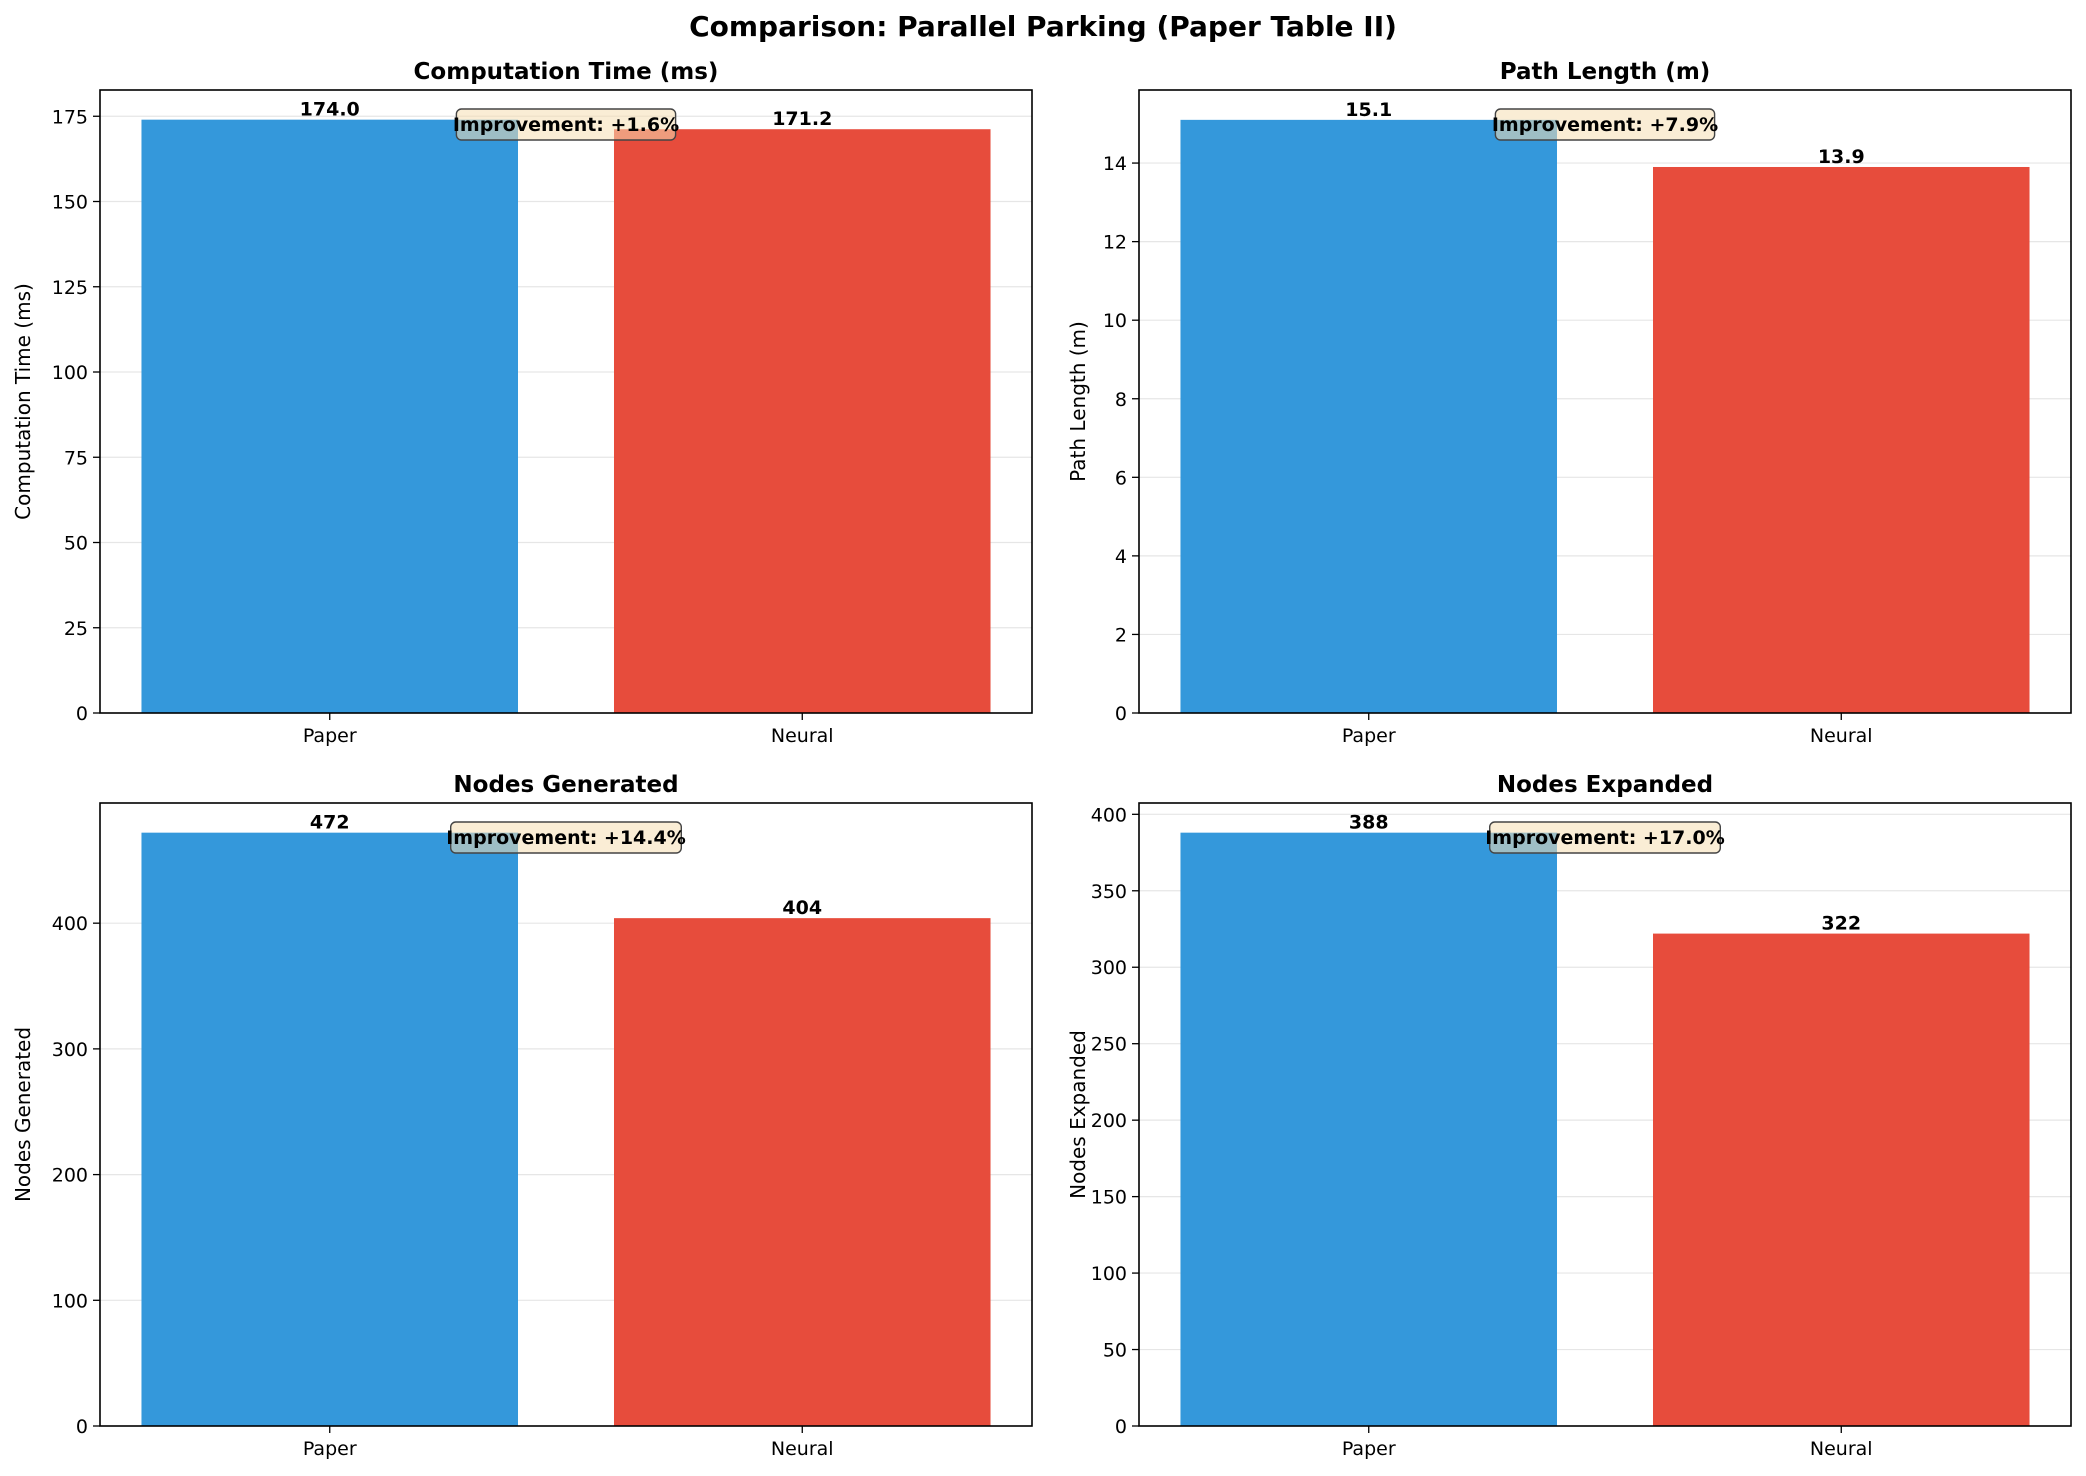 This screenshot has width=2086, height=1476. What do you see at coordinates (23, 401) in the screenshot?
I see `y-axis-label: Computation Time (ms)` at bounding box center [23, 401].